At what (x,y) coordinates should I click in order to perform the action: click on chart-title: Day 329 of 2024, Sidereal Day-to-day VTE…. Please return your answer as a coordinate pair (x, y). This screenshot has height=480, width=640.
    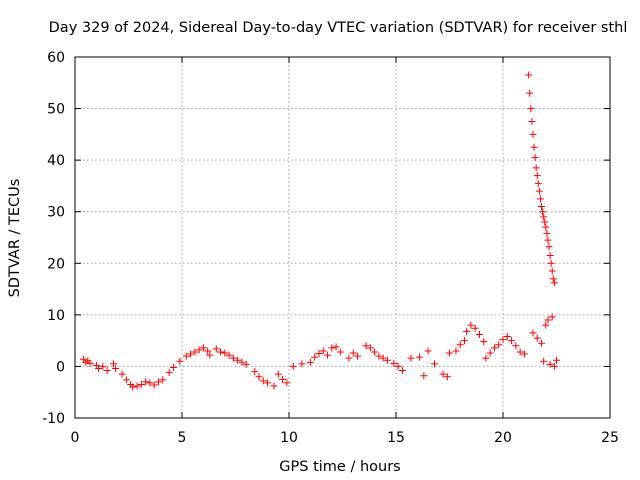
    Looking at the image, I should click on (338, 28).